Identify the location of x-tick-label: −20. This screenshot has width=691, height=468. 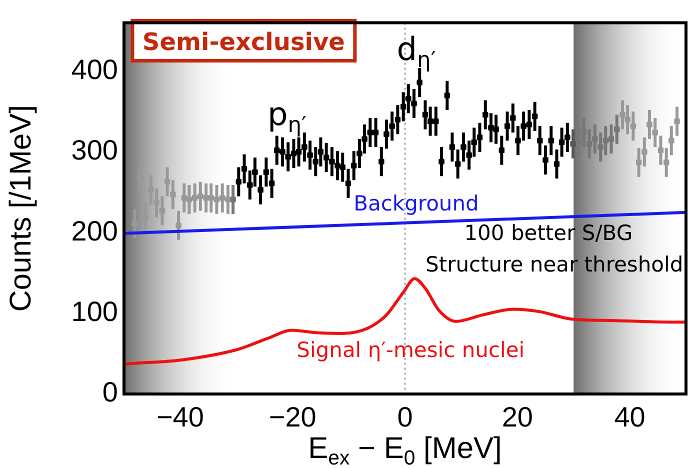
(292, 417).